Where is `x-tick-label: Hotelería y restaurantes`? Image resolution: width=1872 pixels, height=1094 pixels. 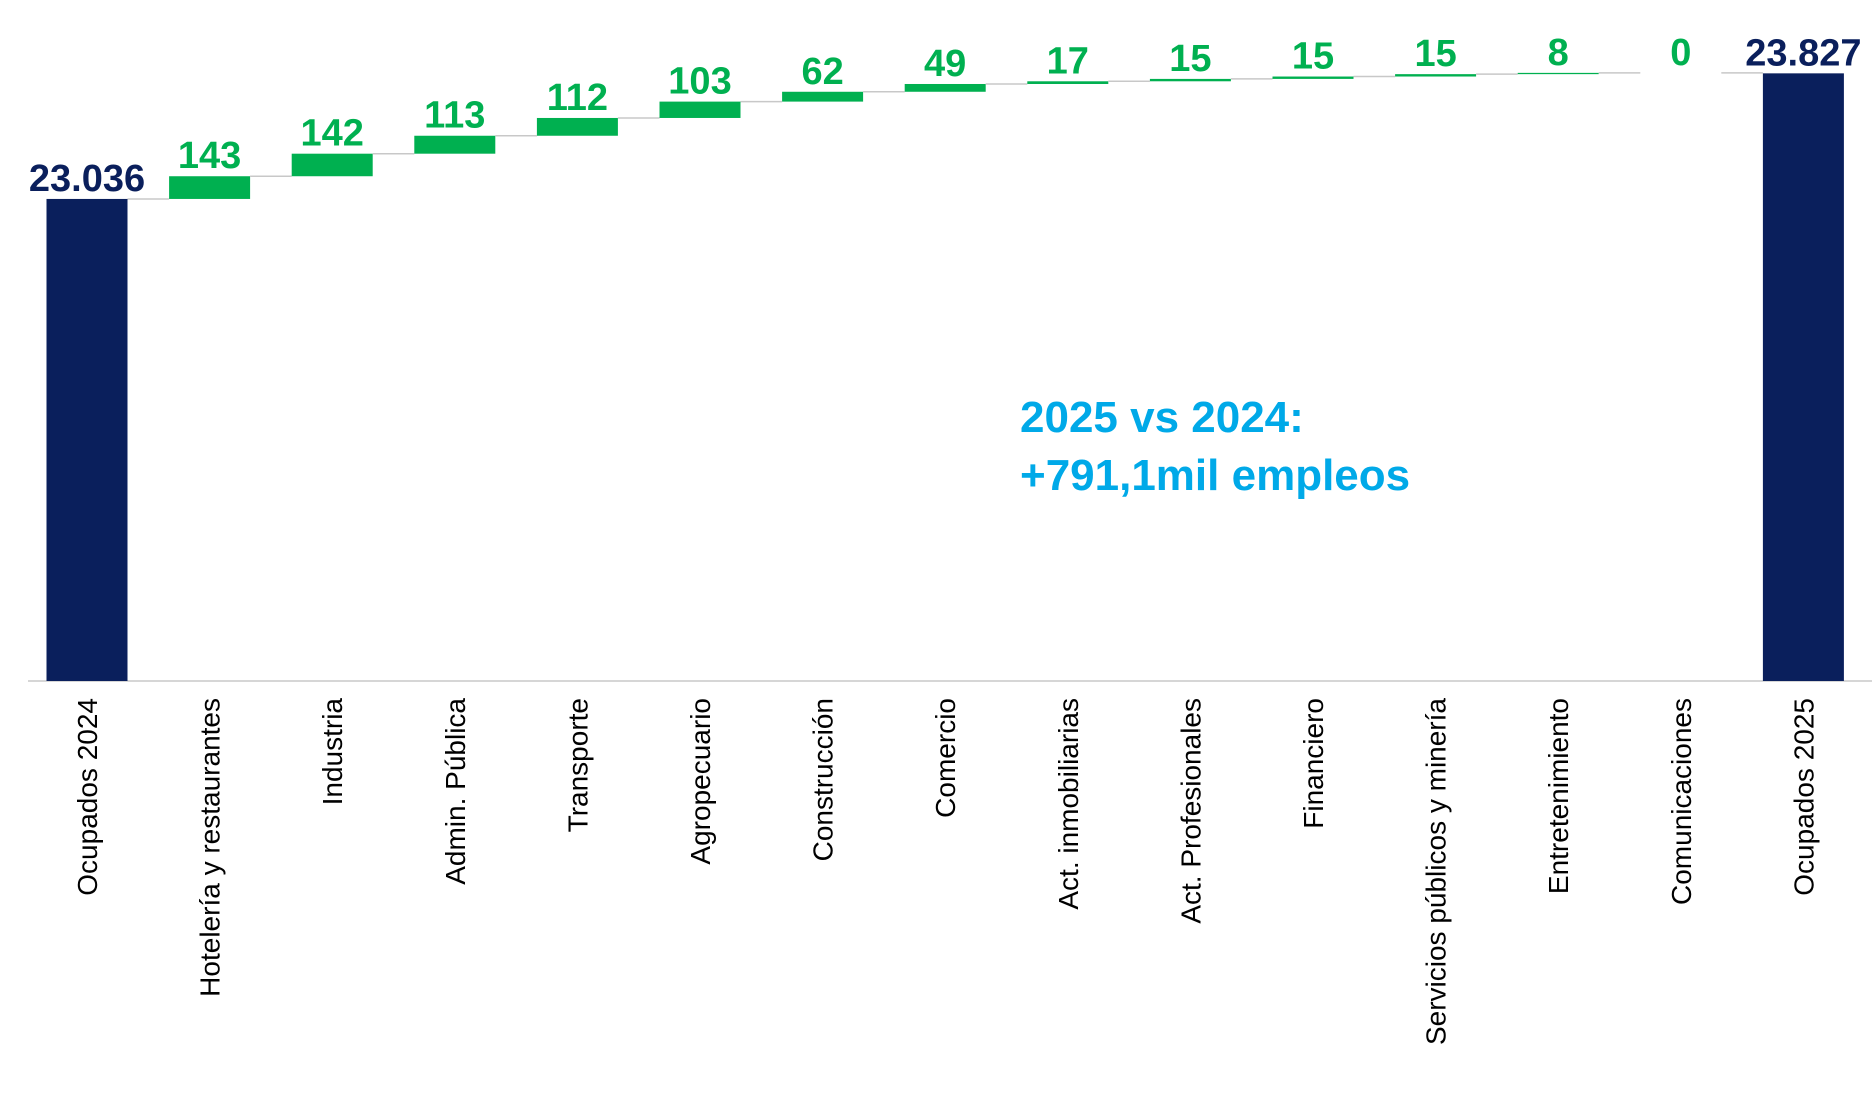 x-tick-label: Hotelería y restaurantes is located at coordinates (210, 847).